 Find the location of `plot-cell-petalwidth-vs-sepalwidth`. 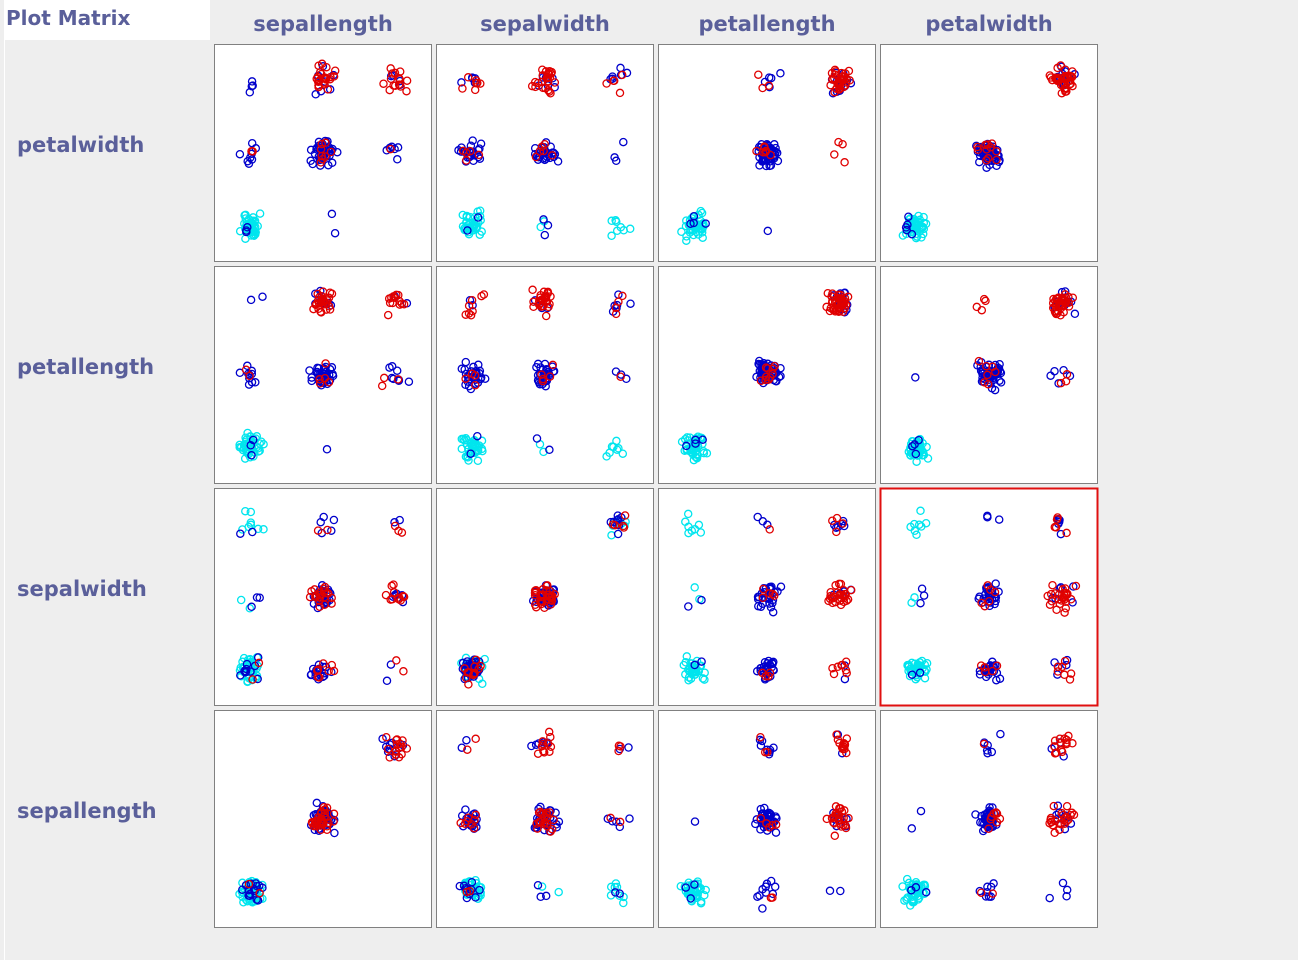

plot-cell-petalwidth-vs-sepalwidth is located at coordinates (545, 153).